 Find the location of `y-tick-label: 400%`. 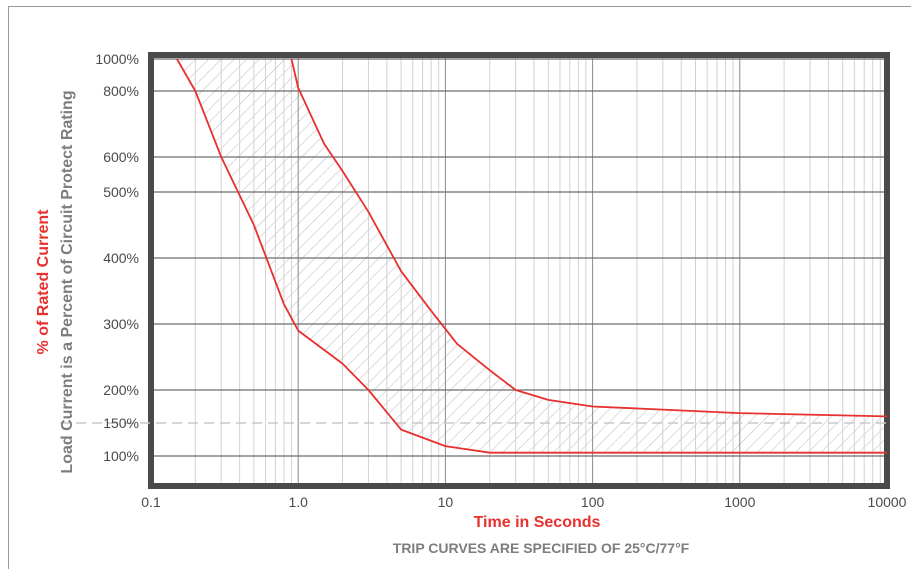

y-tick-label: 400% is located at coordinates (121, 258).